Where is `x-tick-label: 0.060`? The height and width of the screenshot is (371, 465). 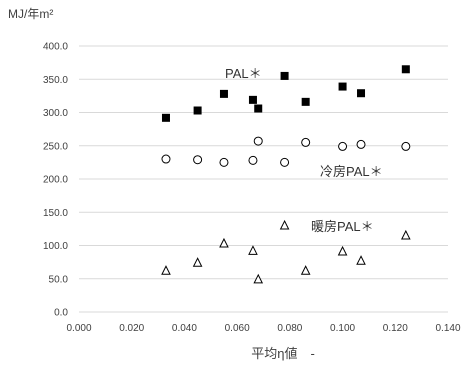 x-tick-label: 0.060 is located at coordinates (237, 328).